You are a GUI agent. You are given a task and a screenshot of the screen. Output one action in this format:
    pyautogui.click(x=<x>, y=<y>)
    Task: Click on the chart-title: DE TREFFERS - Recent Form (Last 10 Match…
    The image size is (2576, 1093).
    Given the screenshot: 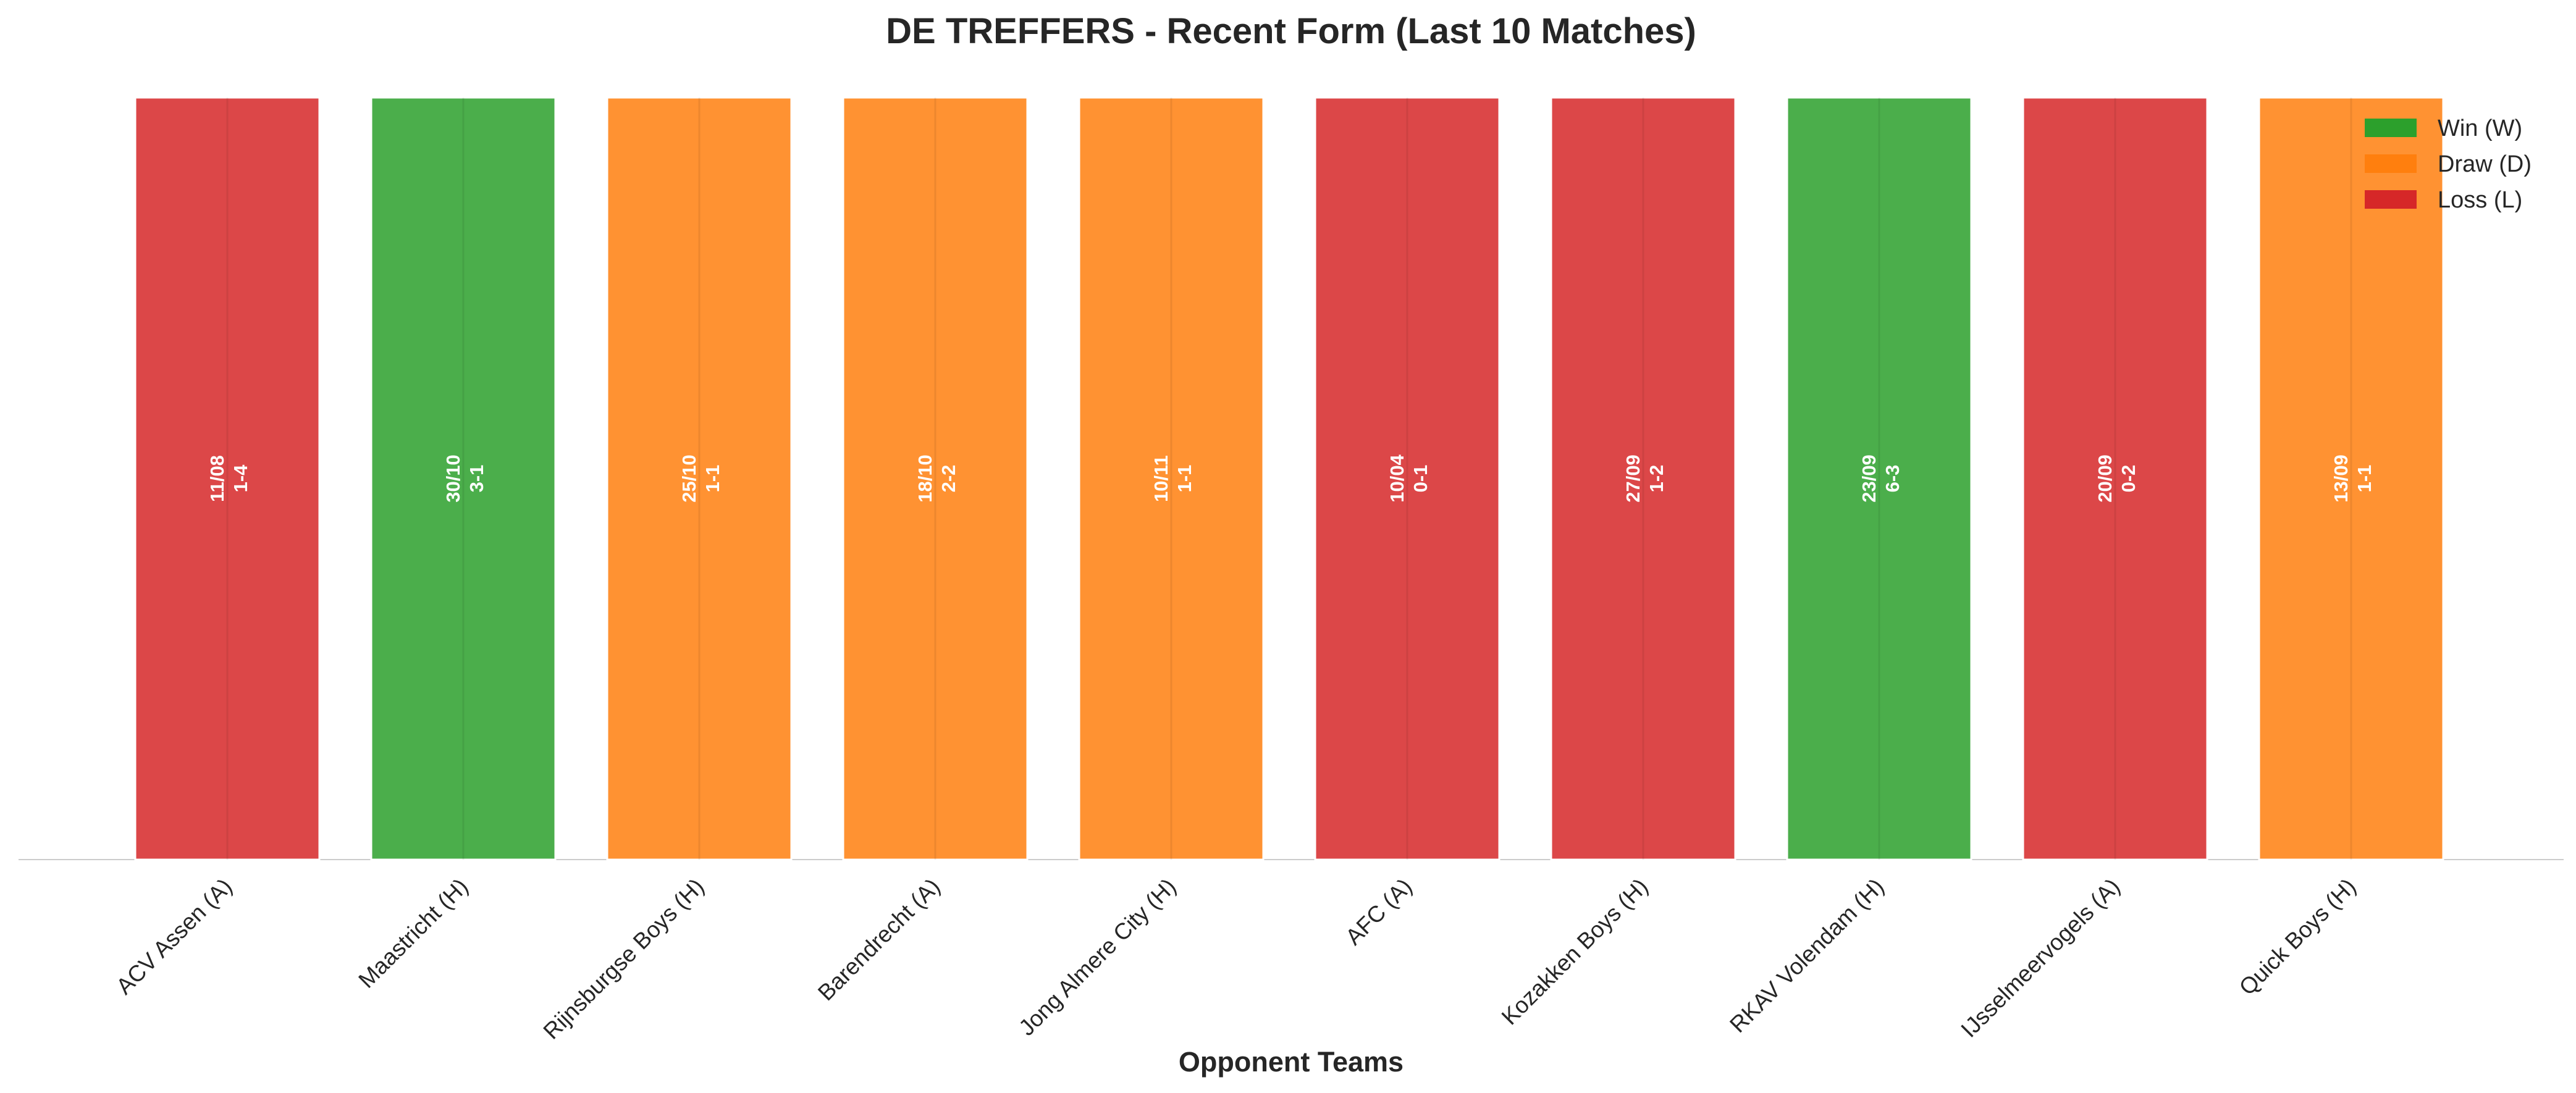 What is the action you would take?
    pyautogui.click(x=1291, y=31)
    